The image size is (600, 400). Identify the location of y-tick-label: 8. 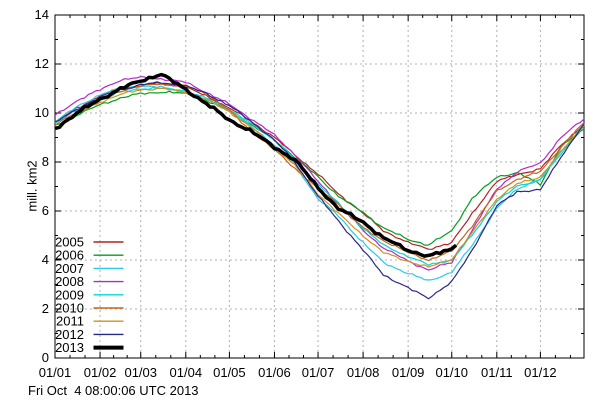
(45, 161).